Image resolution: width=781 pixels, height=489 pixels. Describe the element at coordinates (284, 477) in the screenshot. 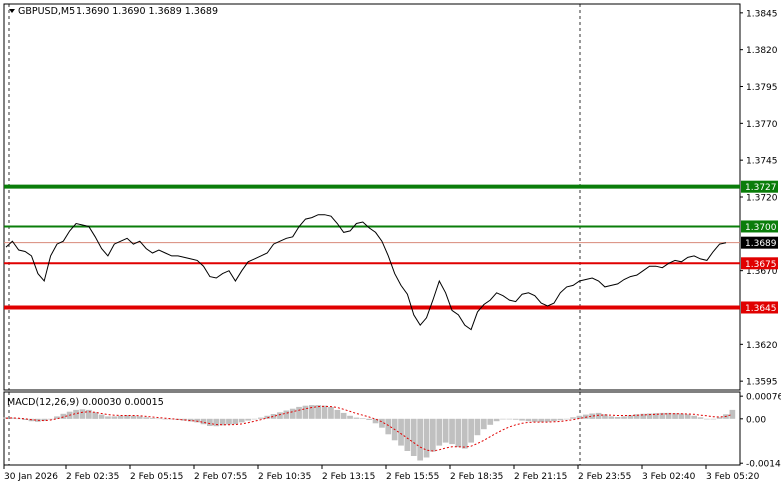

I see `time-tick-label: 2 Feb 10:35` at that location.